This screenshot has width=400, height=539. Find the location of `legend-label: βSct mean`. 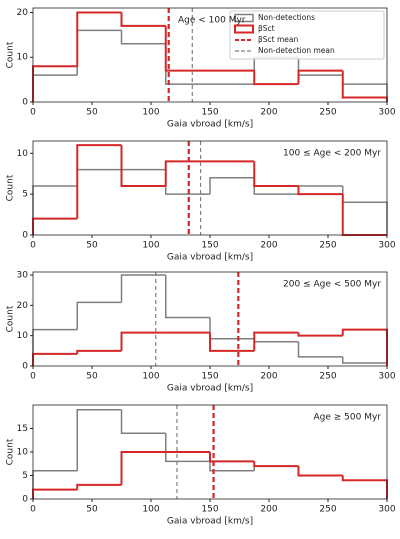

legend-label: βSct mean is located at coordinates (278, 39).